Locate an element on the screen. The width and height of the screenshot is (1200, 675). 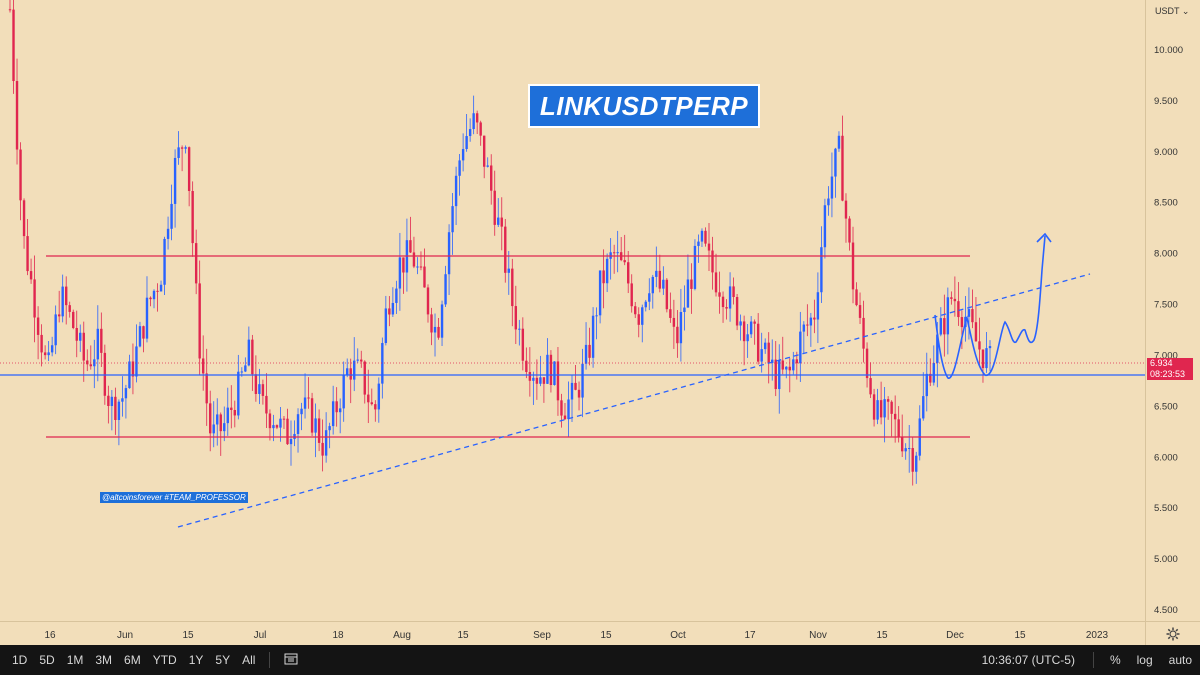
log-scale-toggle: log is located at coordinates (1144, 660).